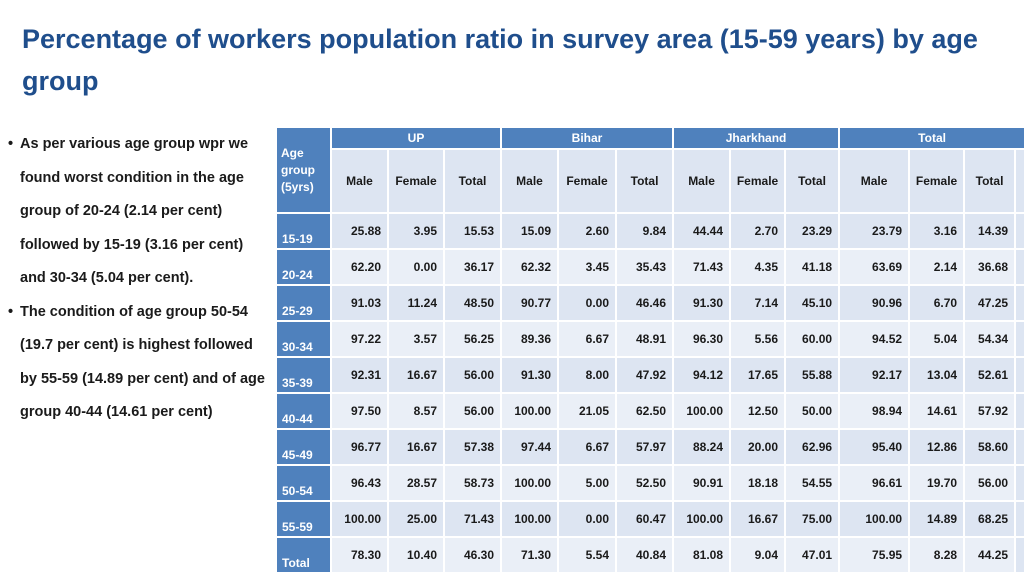 The image size is (1024, 576). I want to click on age-group-cell: Total, so click(303, 555).